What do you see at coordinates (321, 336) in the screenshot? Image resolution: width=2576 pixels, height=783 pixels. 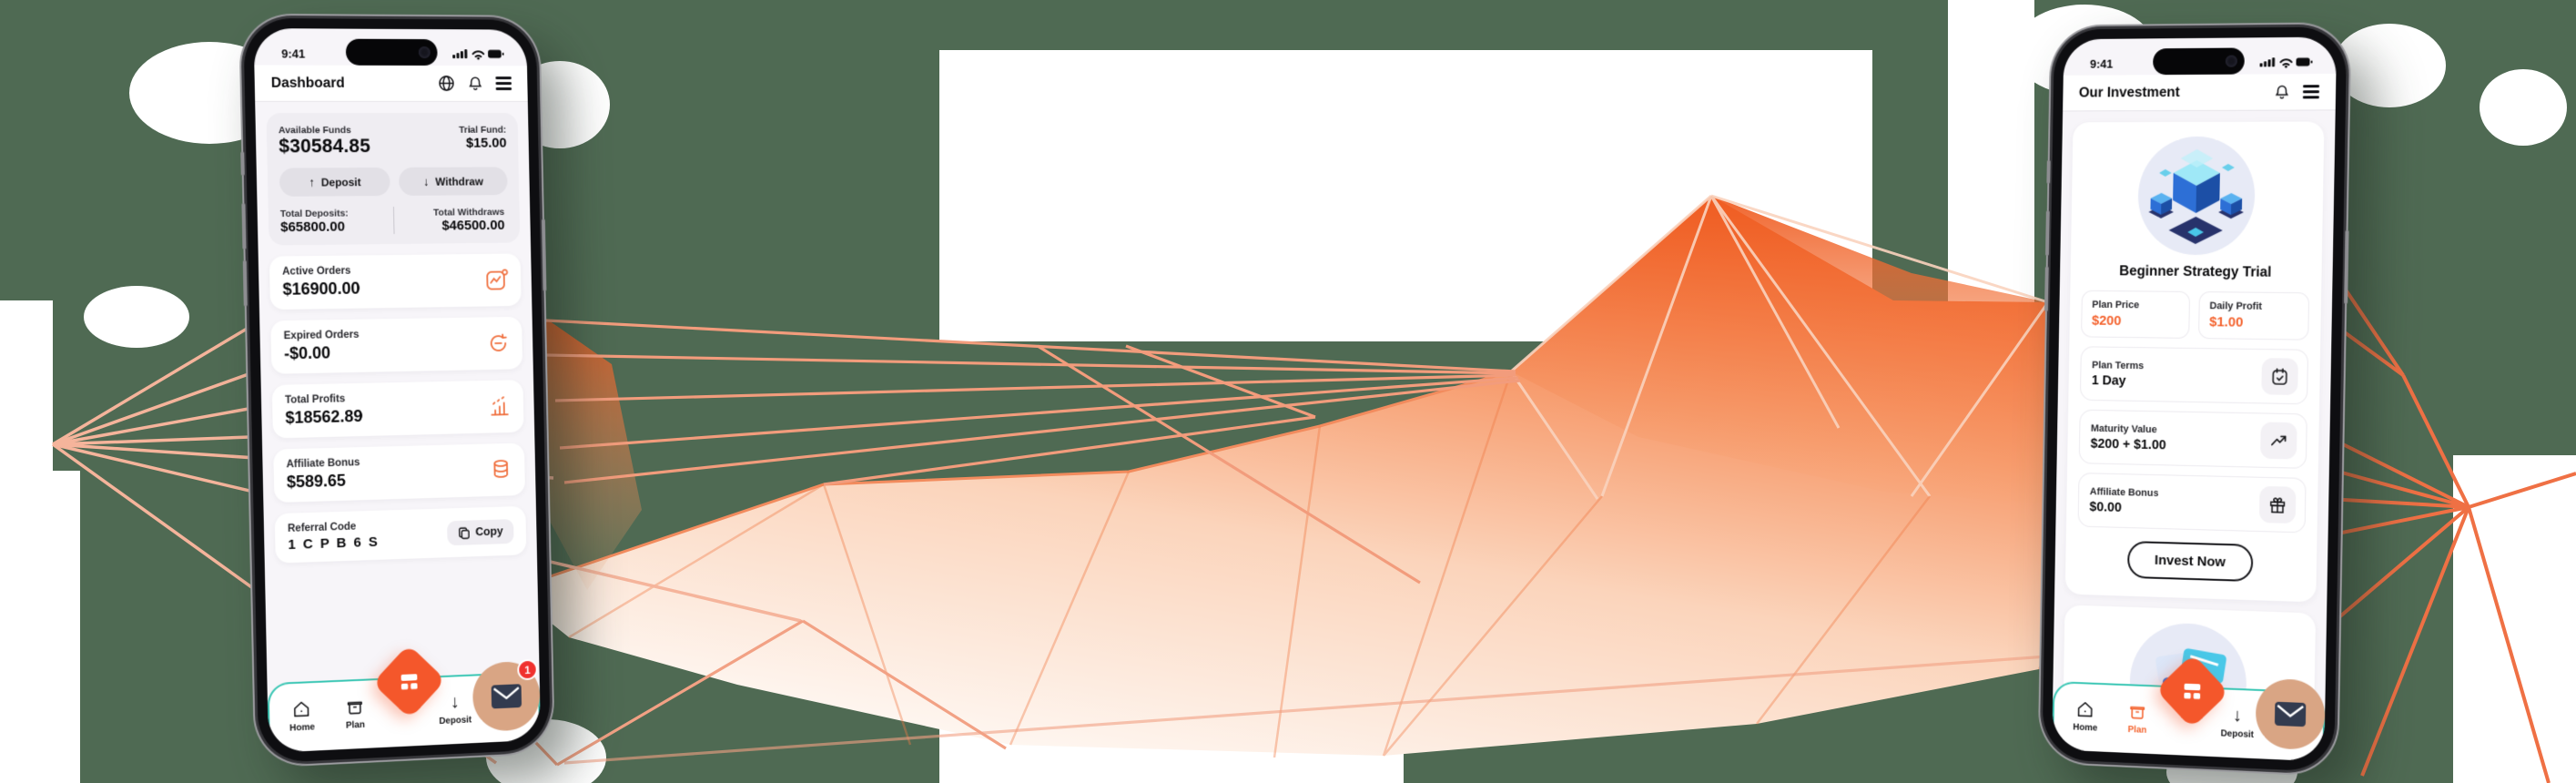 I see `expired-orders-label: Expired Orders` at bounding box center [321, 336].